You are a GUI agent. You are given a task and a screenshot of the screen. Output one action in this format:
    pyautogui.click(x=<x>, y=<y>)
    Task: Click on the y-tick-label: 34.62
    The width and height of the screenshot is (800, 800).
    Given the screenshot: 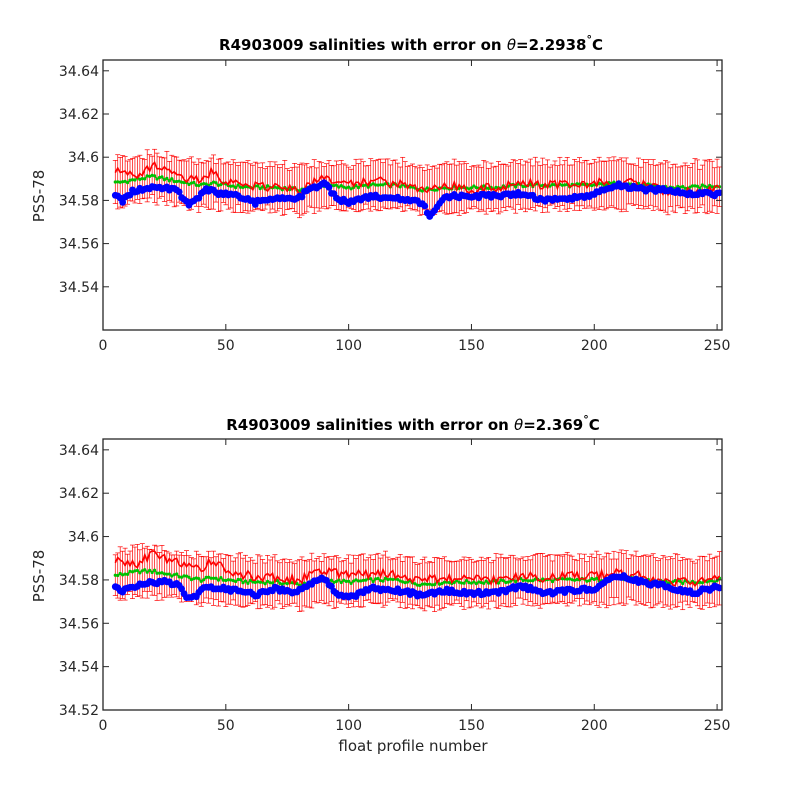 What is the action you would take?
    pyautogui.click(x=79, y=494)
    